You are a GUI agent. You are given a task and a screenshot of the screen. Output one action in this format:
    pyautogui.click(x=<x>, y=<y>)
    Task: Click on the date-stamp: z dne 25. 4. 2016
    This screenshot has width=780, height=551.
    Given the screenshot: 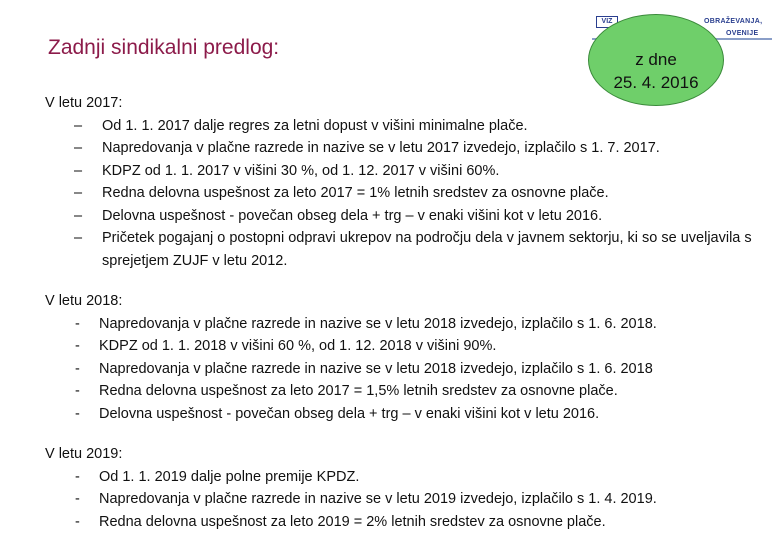 What is the action you would take?
    pyautogui.click(x=656, y=60)
    